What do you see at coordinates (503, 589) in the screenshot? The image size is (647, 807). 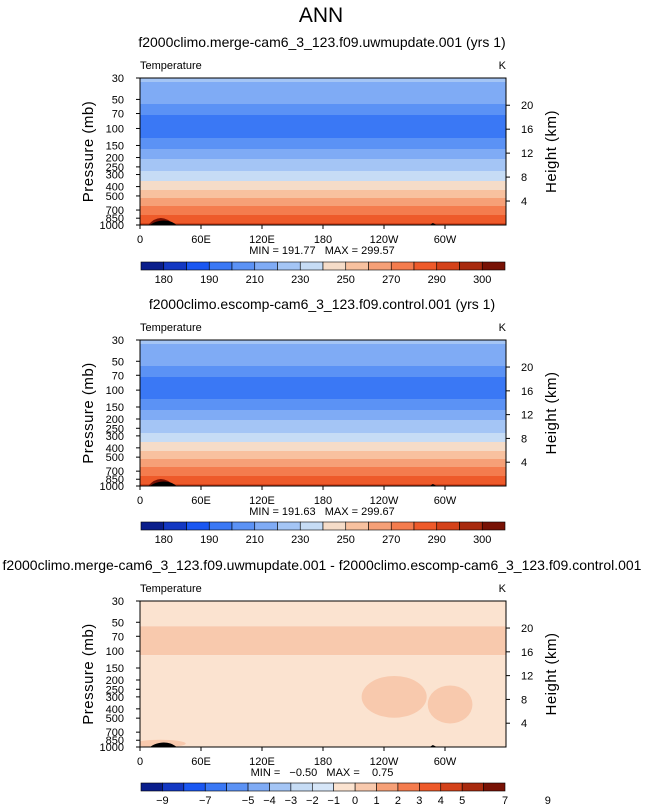 I see `units-label: K` at bounding box center [503, 589].